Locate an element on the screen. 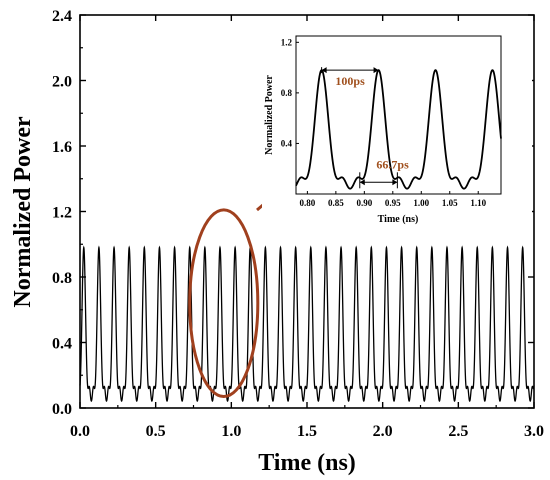 The height and width of the screenshot is (480, 550). main-x-tick-label: 2.5 is located at coordinates (458, 431).